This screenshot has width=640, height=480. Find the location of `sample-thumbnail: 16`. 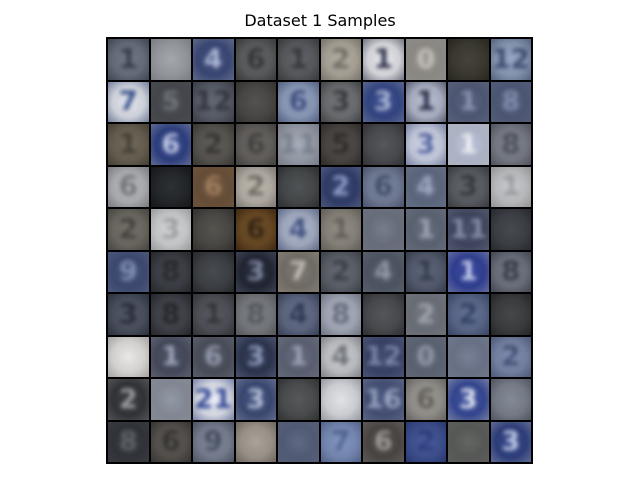

sample-thumbnail: 16 is located at coordinates (383, 399).